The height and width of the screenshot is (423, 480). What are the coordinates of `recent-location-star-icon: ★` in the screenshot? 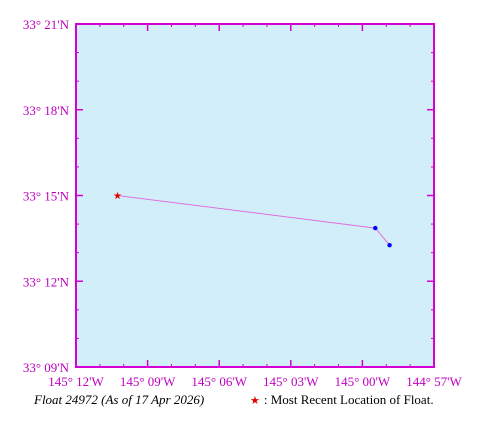 It's located at (117, 196).